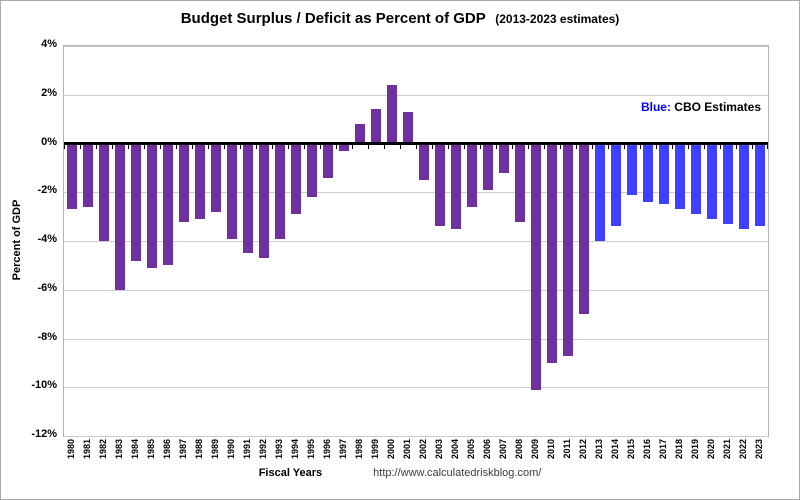  What do you see at coordinates (518, 449) in the screenshot?
I see `x-tick-label-2008: 2008` at bounding box center [518, 449].